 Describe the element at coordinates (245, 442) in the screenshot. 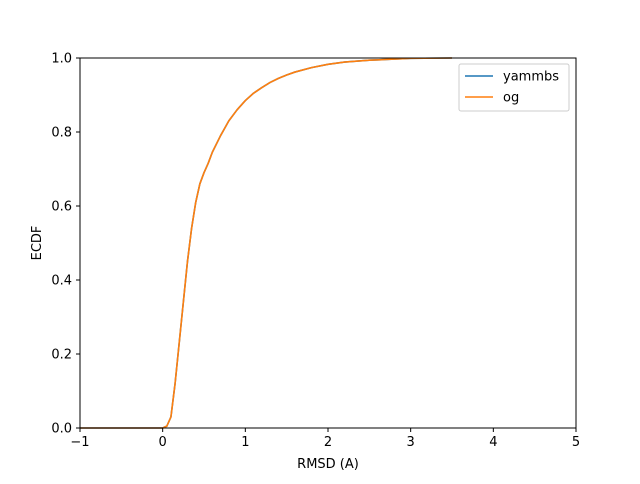

I see `x-tick-label: 1` at that location.